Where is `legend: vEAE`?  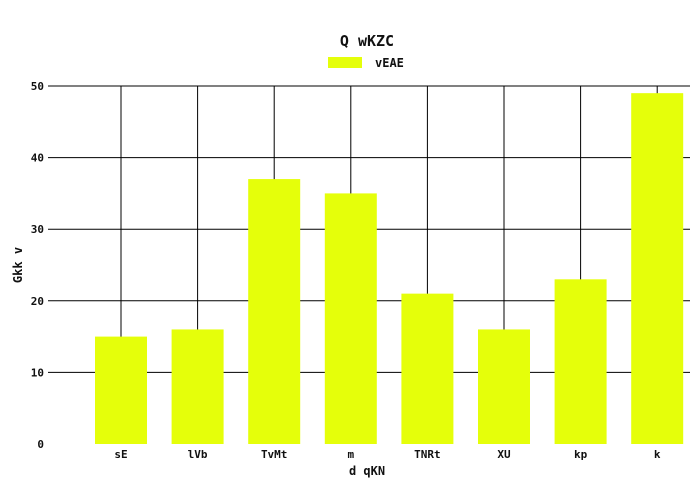
legend: vEAE is located at coordinates (366, 63).